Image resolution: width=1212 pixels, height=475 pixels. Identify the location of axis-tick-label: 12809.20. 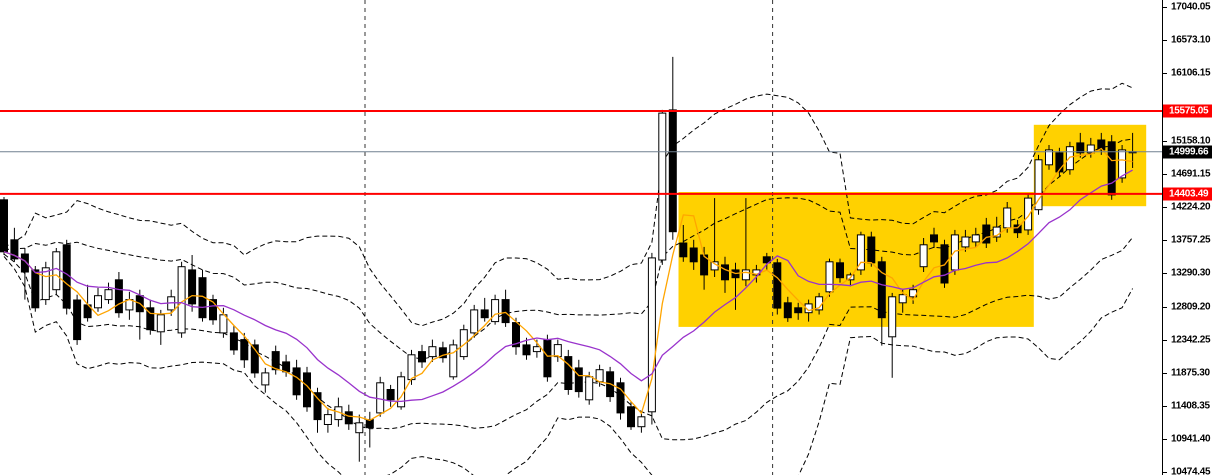
(1191, 307).